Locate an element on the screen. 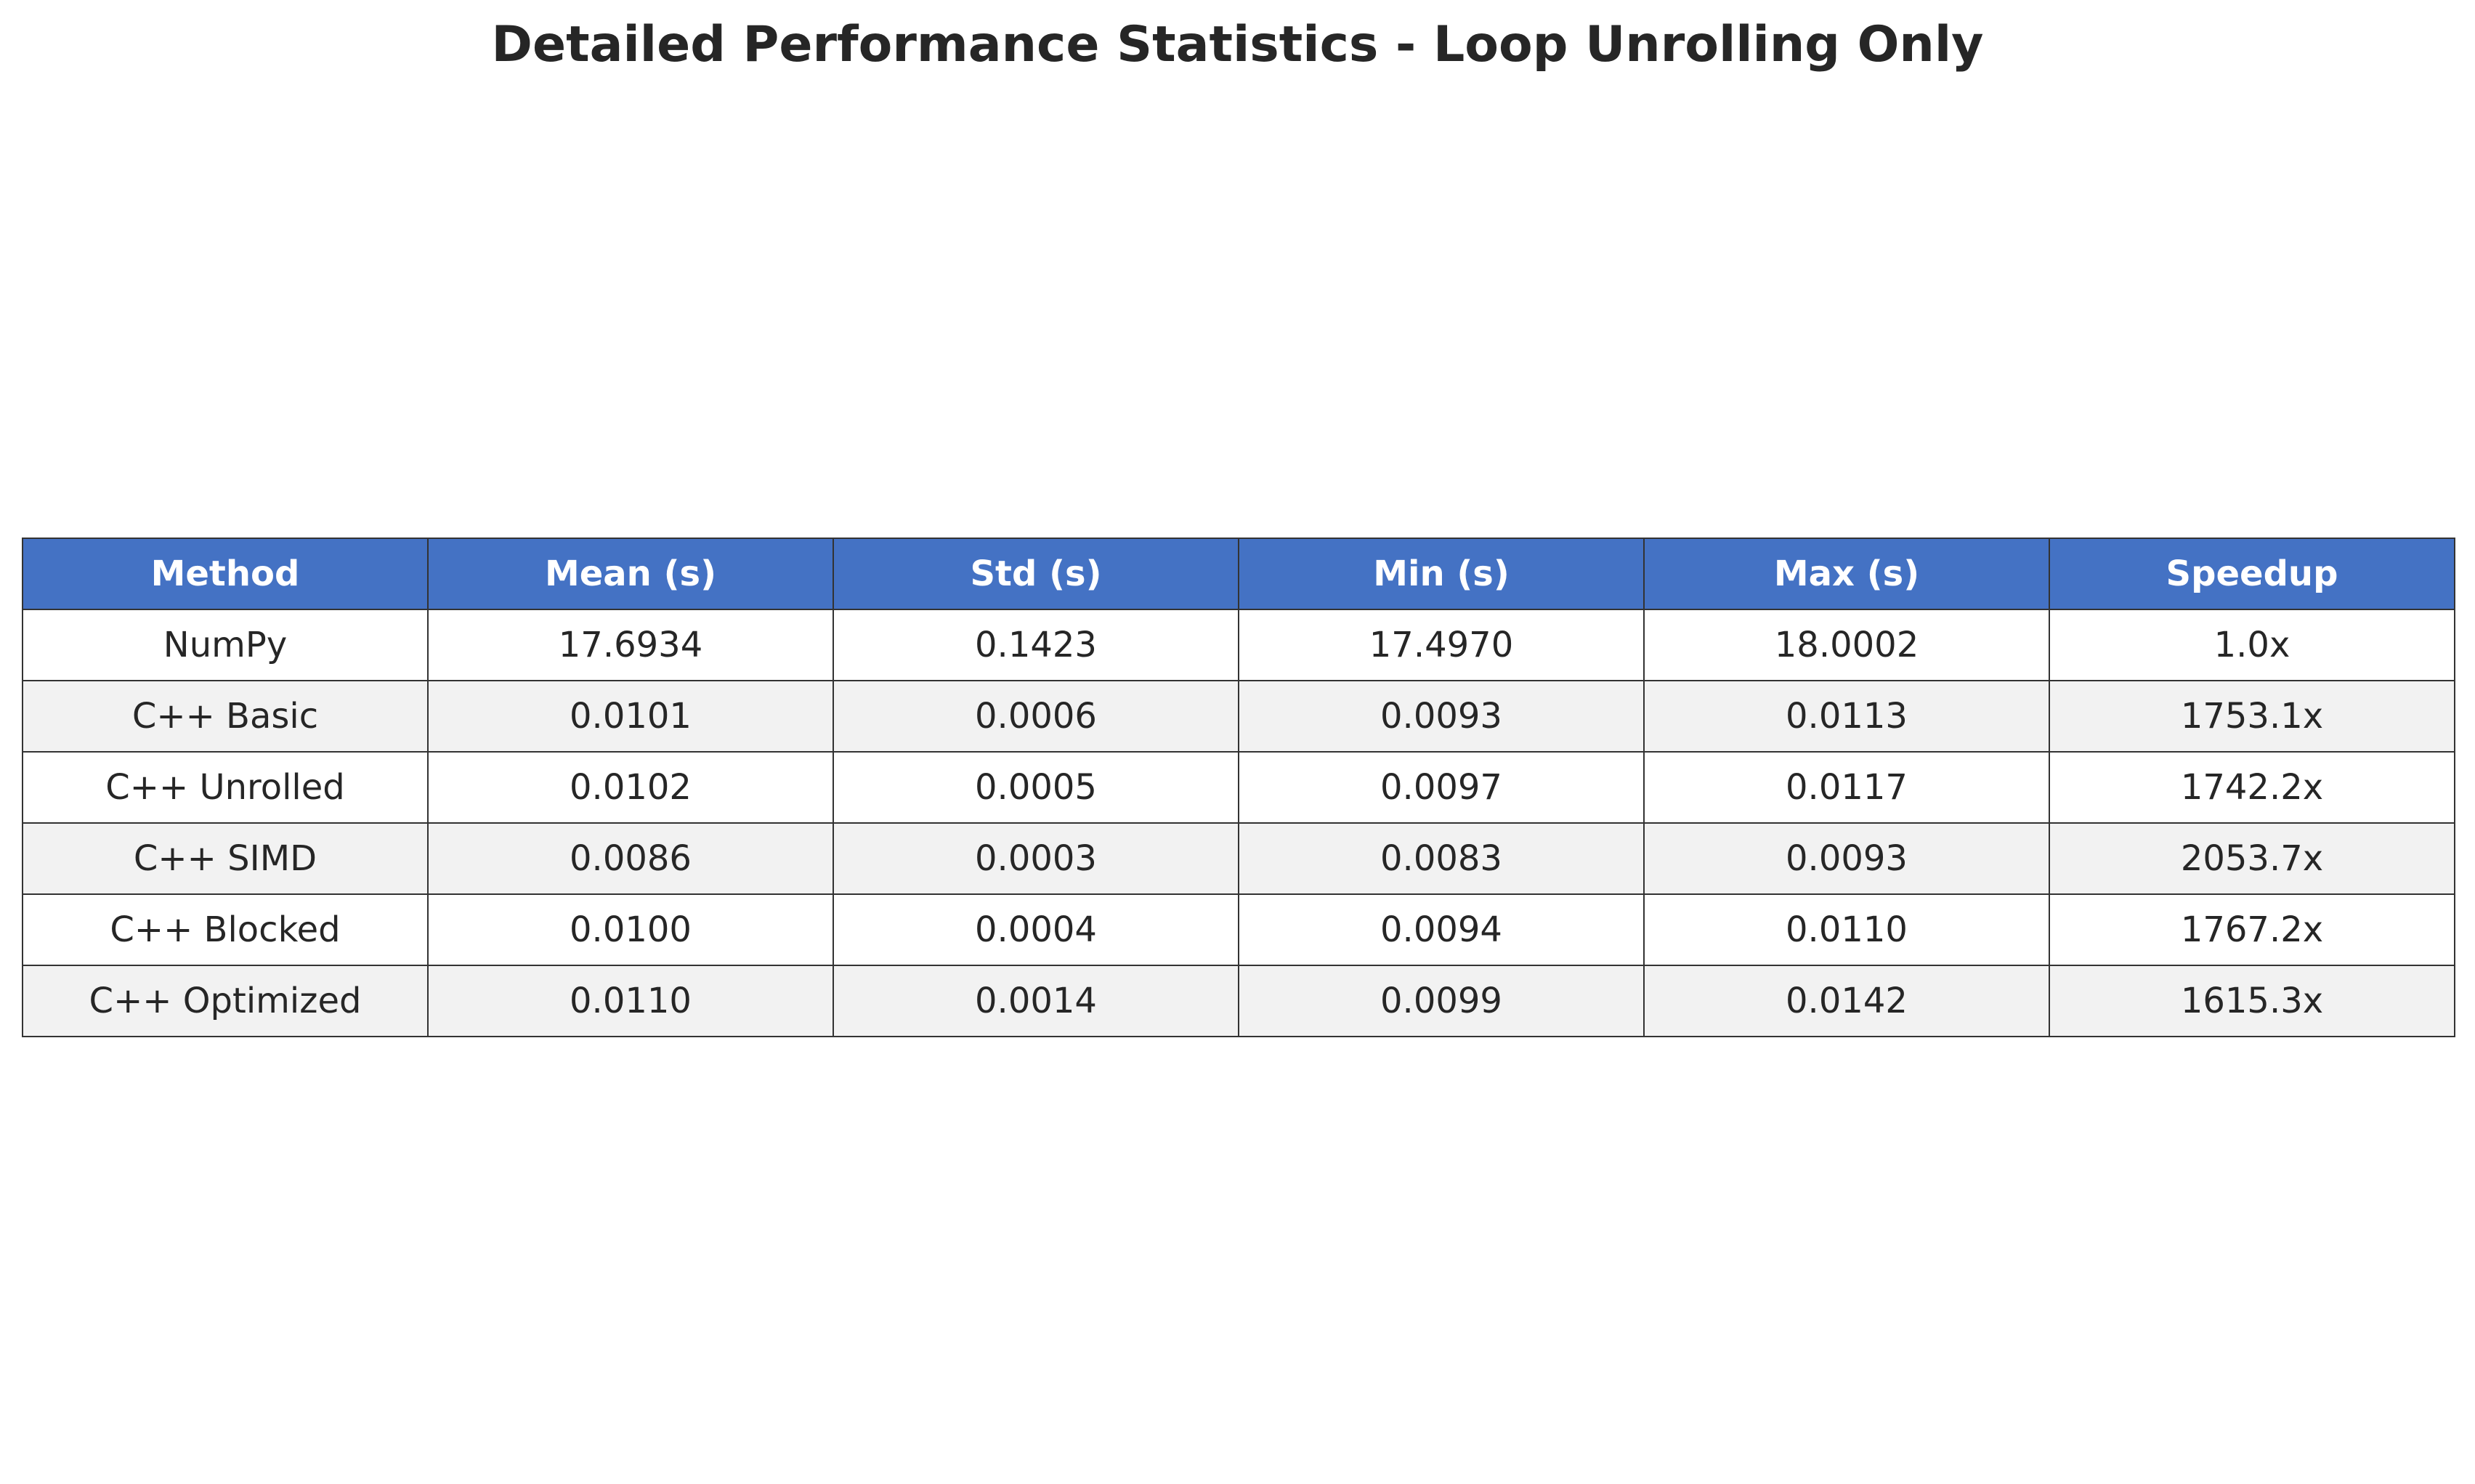 This screenshot has height=1484, width=2475. cell-mean: 0.0110 is located at coordinates (630, 1001).